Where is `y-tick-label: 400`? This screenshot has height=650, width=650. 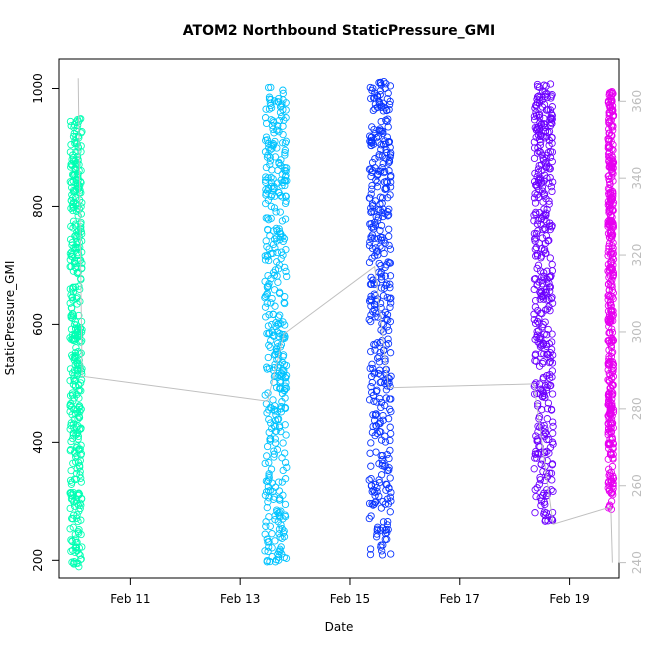 y-tick-label: 400 is located at coordinates (38, 442).